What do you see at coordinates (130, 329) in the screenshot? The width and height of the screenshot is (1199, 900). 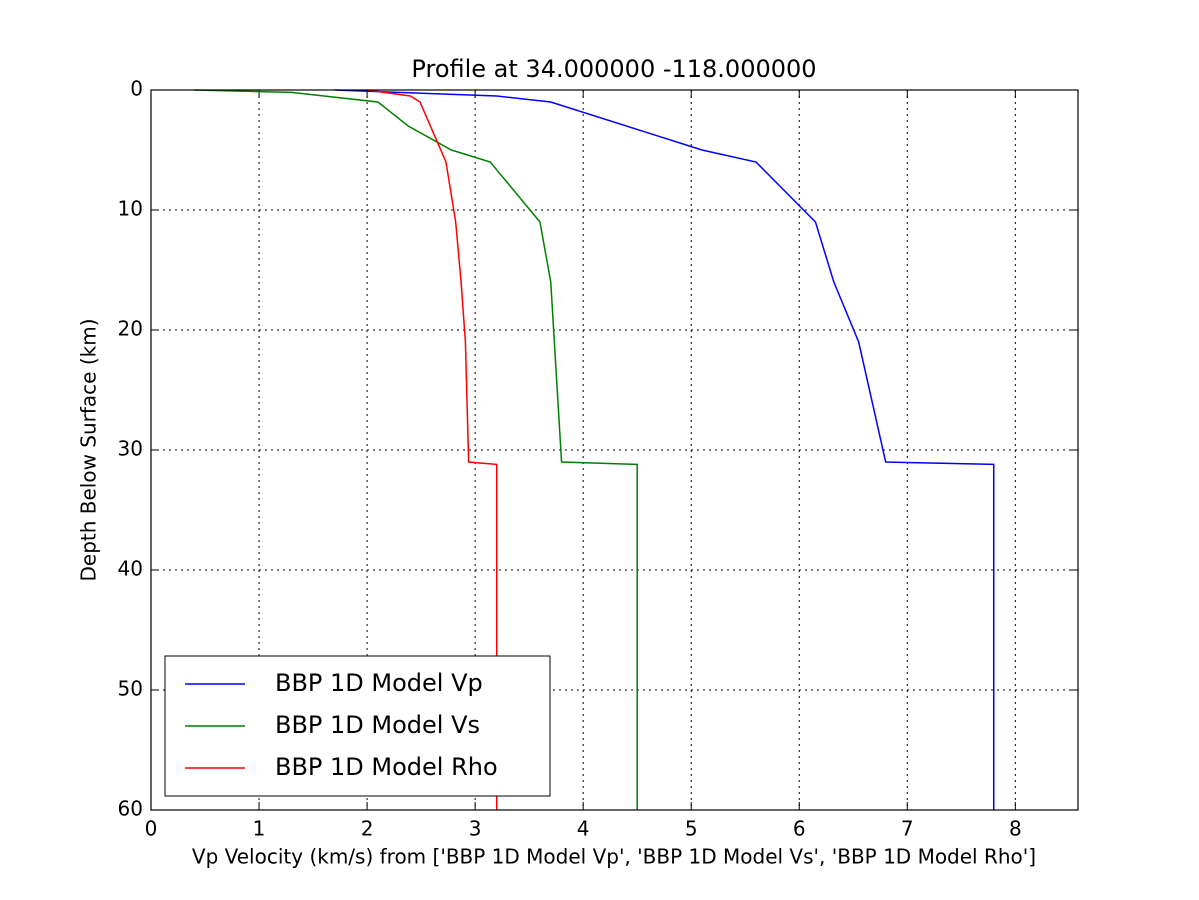 I see `y-tick-label: 20` at bounding box center [130, 329].